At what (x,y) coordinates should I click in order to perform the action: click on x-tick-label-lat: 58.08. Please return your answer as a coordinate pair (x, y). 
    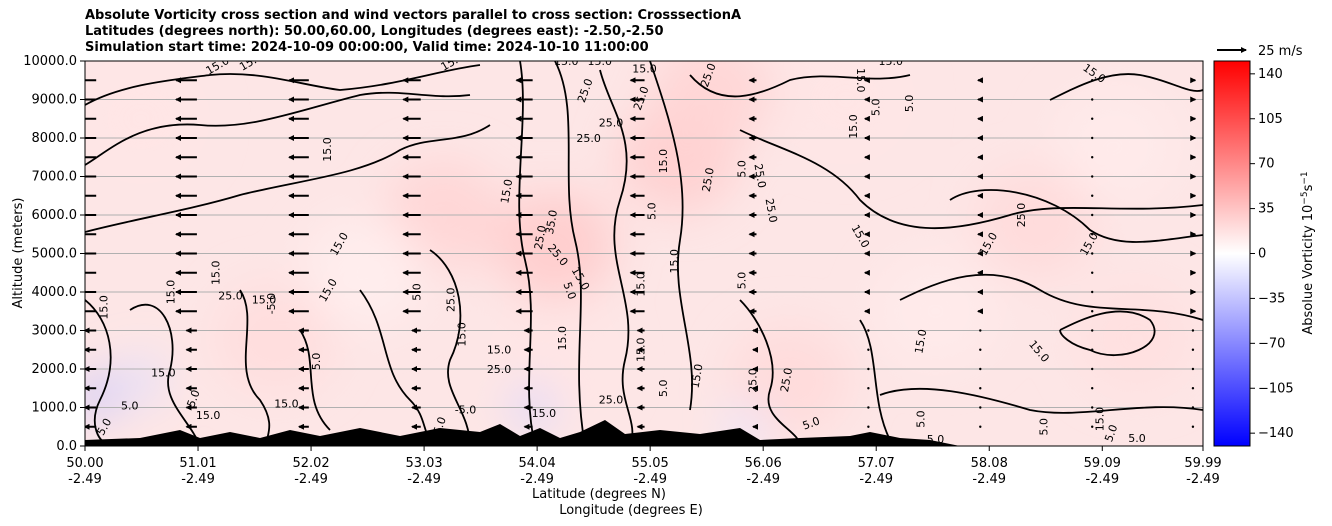
    Looking at the image, I should click on (989, 463).